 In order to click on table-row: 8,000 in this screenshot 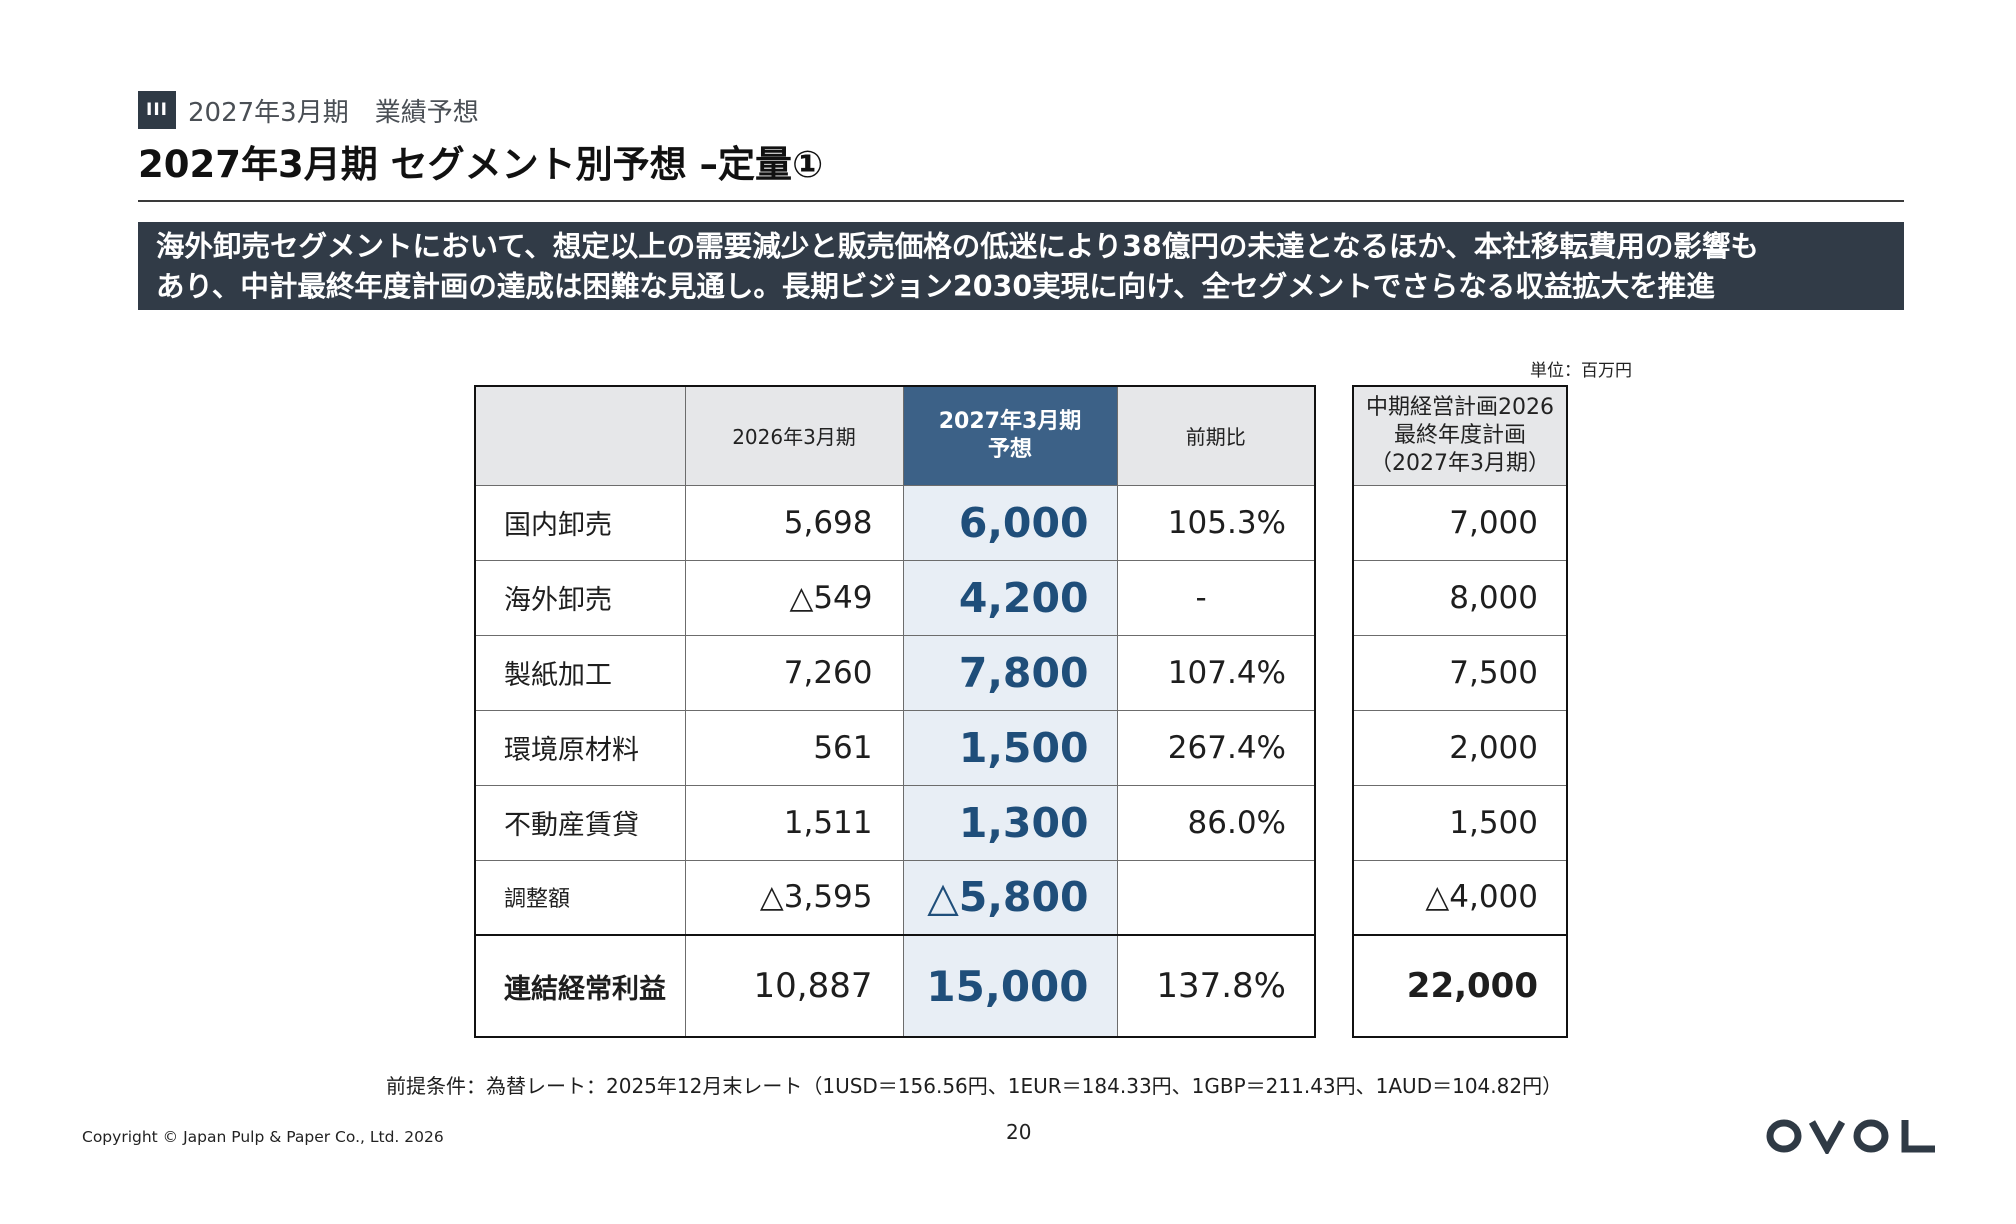, I will do `click(1460, 597)`.